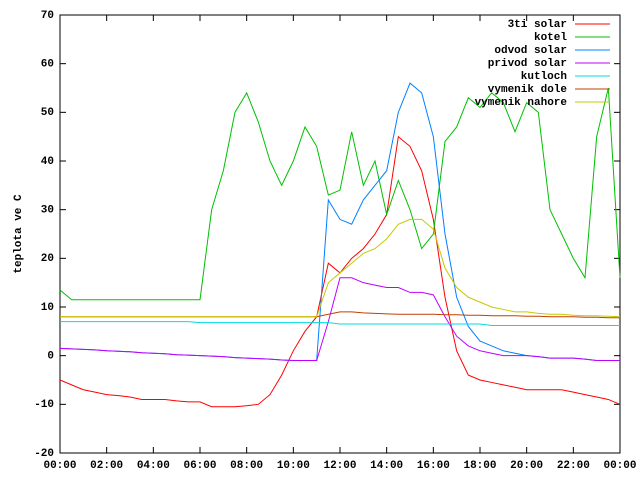 This screenshot has width=640, height=480. I want to click on y-tick-label: 60, so click(47, 65).